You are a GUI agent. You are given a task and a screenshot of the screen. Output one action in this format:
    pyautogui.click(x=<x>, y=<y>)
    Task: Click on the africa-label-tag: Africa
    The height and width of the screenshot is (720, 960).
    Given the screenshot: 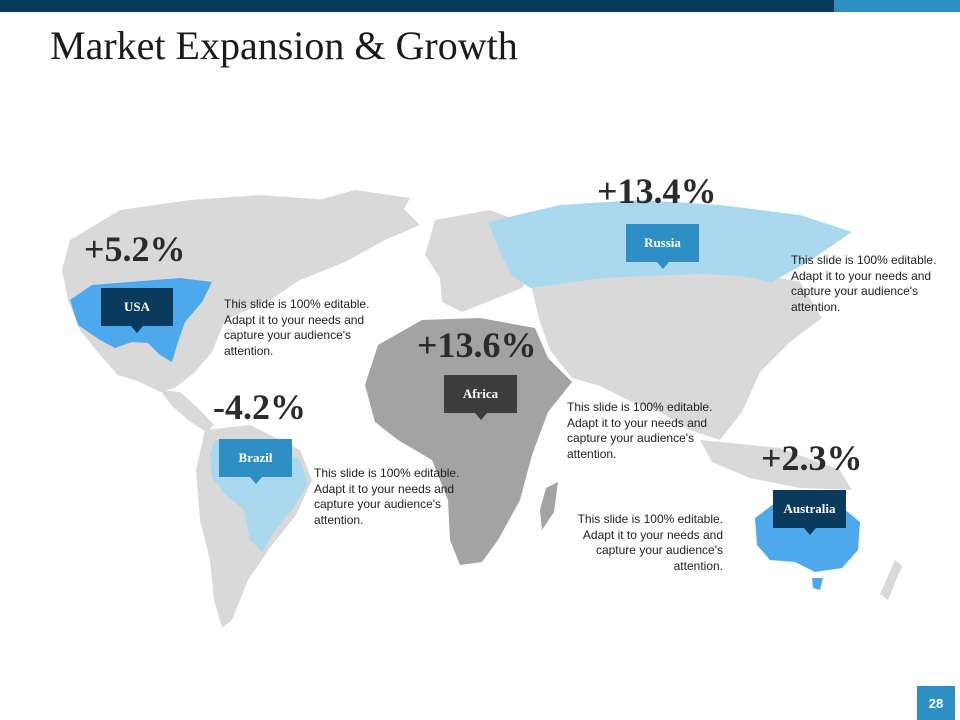 What is the action you would take?
    pyautogui.click(x=480, y=397)
    